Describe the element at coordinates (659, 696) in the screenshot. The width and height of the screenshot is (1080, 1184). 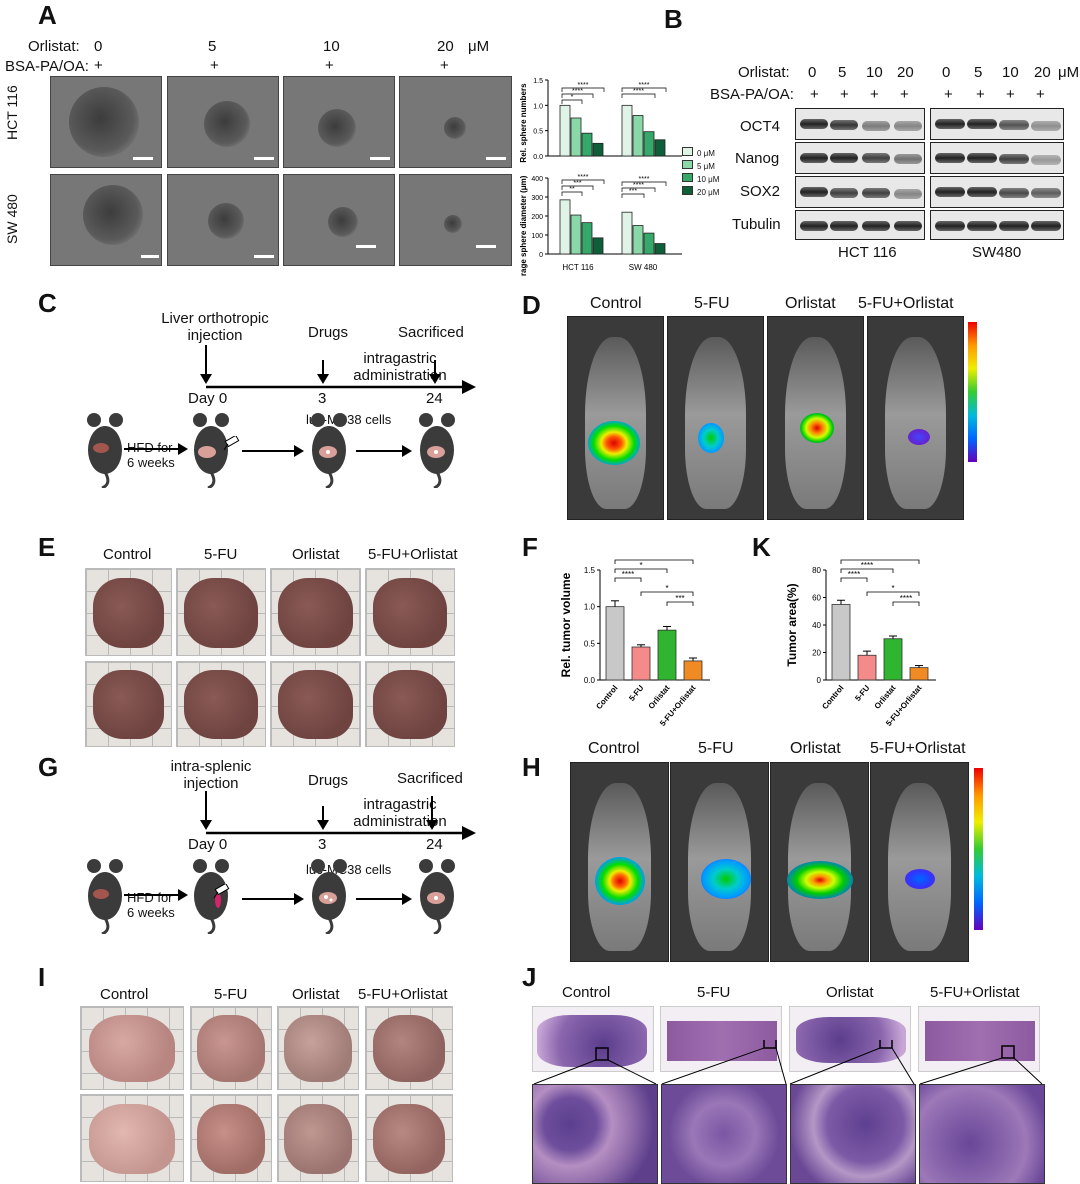
I see `category-label: Orlistat` at that location.